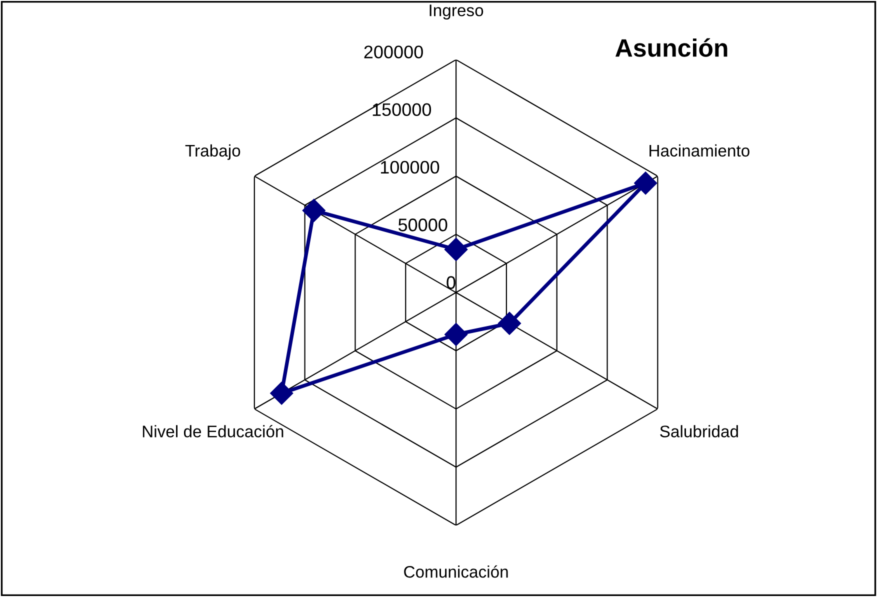  I want to click on spoke-label: Salubridad, so click(699, 431).